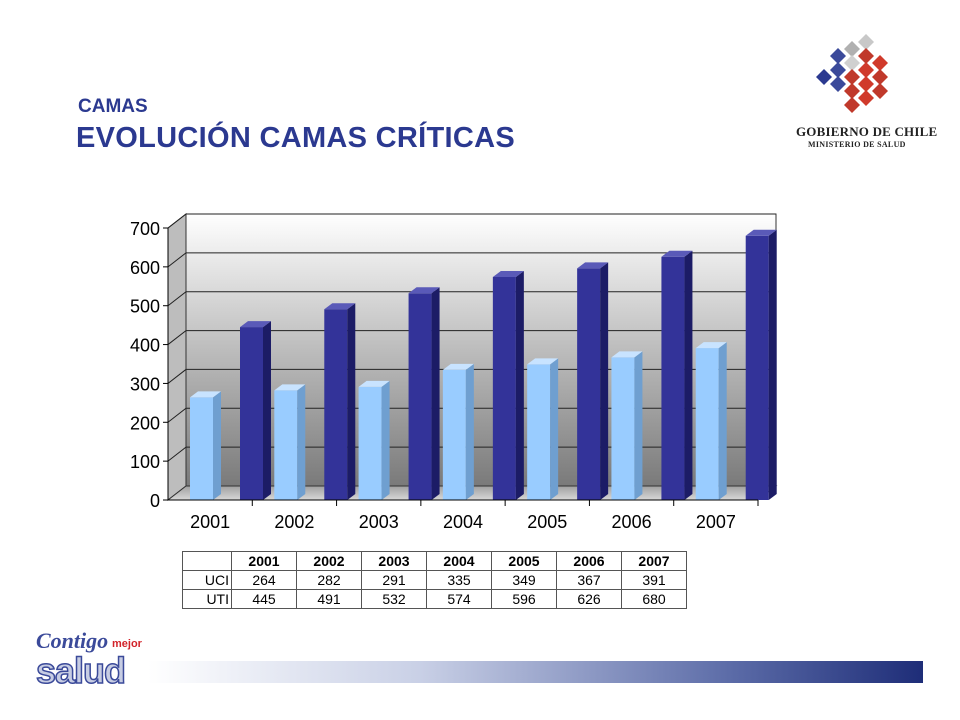  I want to click on bar-uci-2002-front, so click(286, 445).